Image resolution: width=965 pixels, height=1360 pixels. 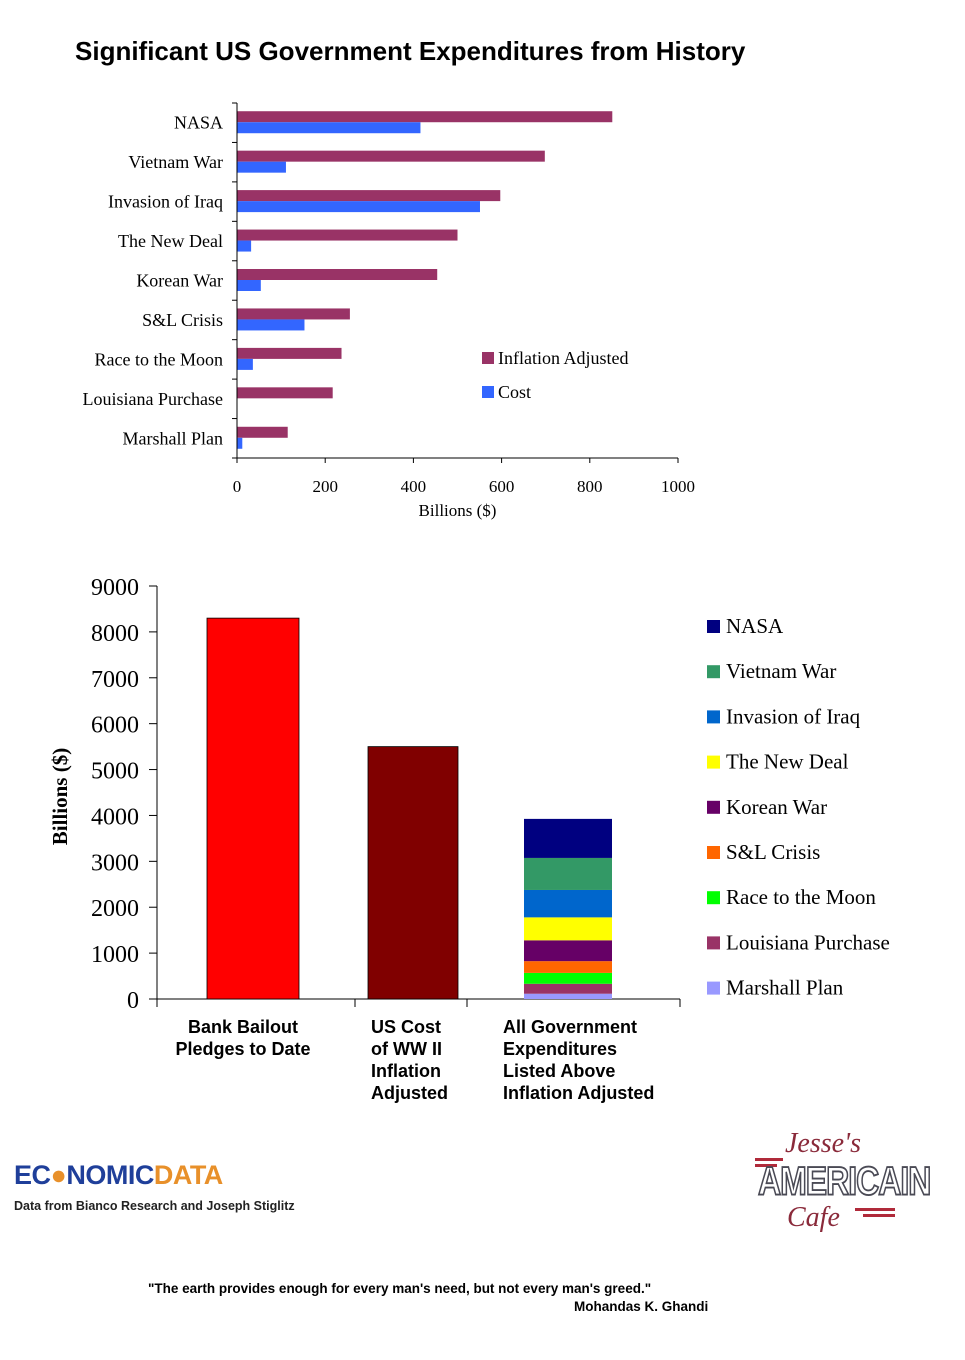 I want to click on bar-cost-korean-war, so click(x=249, y=285).